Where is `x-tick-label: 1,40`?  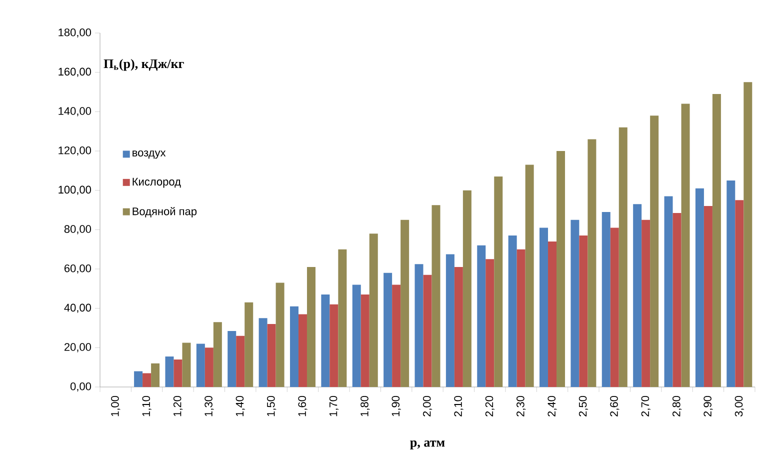 x-tick-label: 1,40 is located at coordinates (240, 406).